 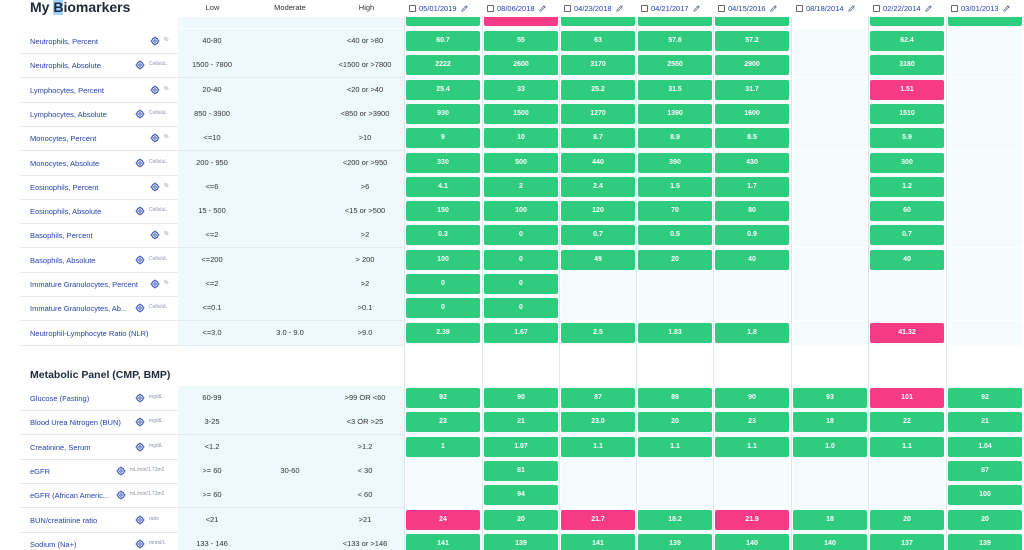 What do you see at coordinates (598, 65) in the screenshot?
I see `result-cell: 3170` at bounding box center [598, 65].